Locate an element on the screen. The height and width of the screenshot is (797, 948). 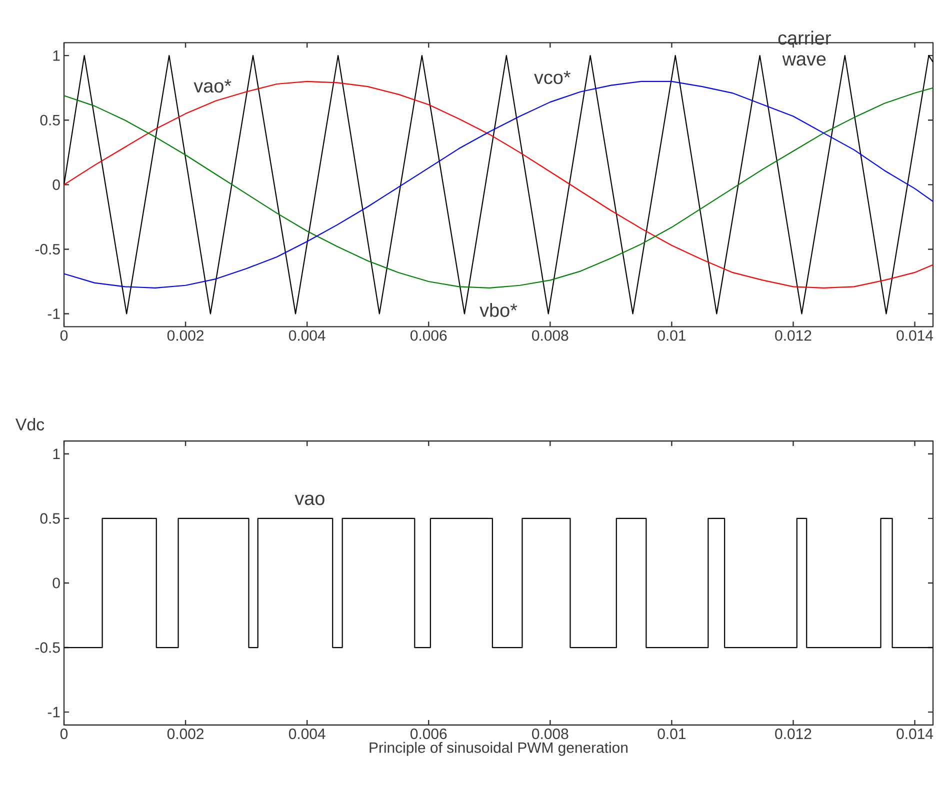
x-axis-title: Principle of sinusoidal PWM generation is located at coordinates (499, 749).